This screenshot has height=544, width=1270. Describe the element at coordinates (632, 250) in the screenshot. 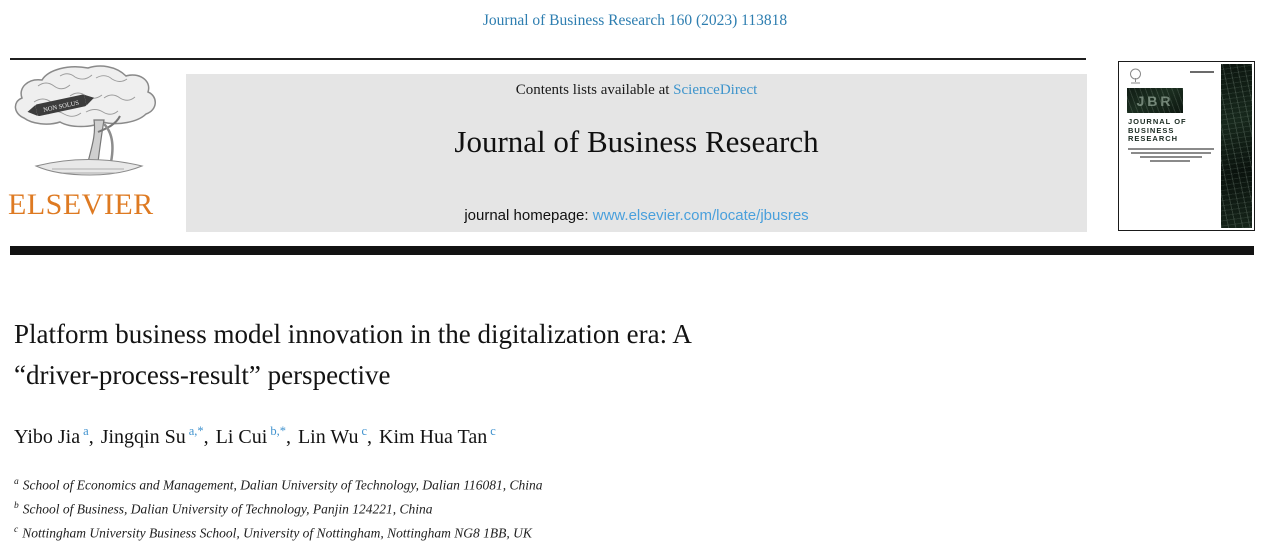

I see `header-divider-bar` at that location.